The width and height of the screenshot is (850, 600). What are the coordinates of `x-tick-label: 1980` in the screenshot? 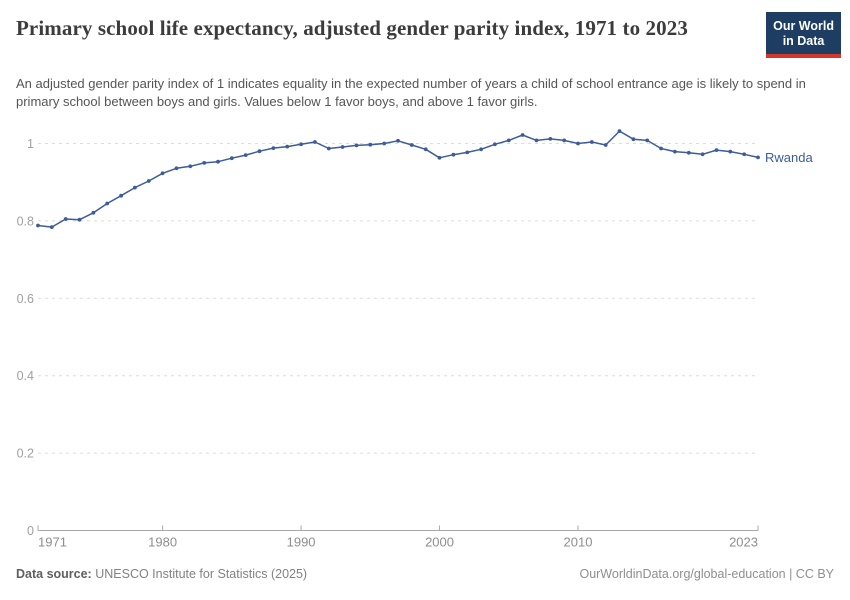 It's located at (162, 542).